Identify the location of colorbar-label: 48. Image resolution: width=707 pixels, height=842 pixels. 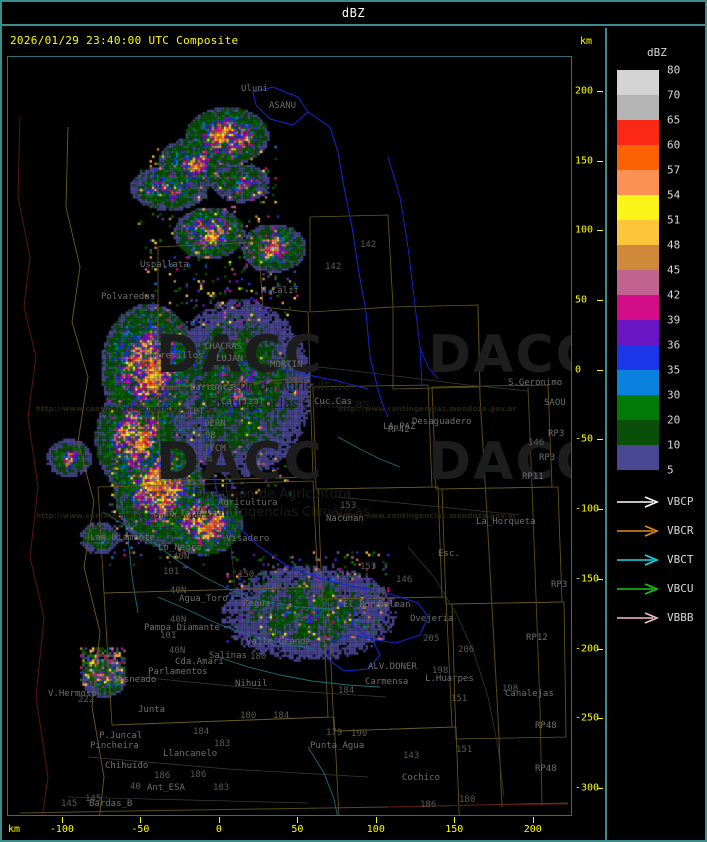
(674, 245).